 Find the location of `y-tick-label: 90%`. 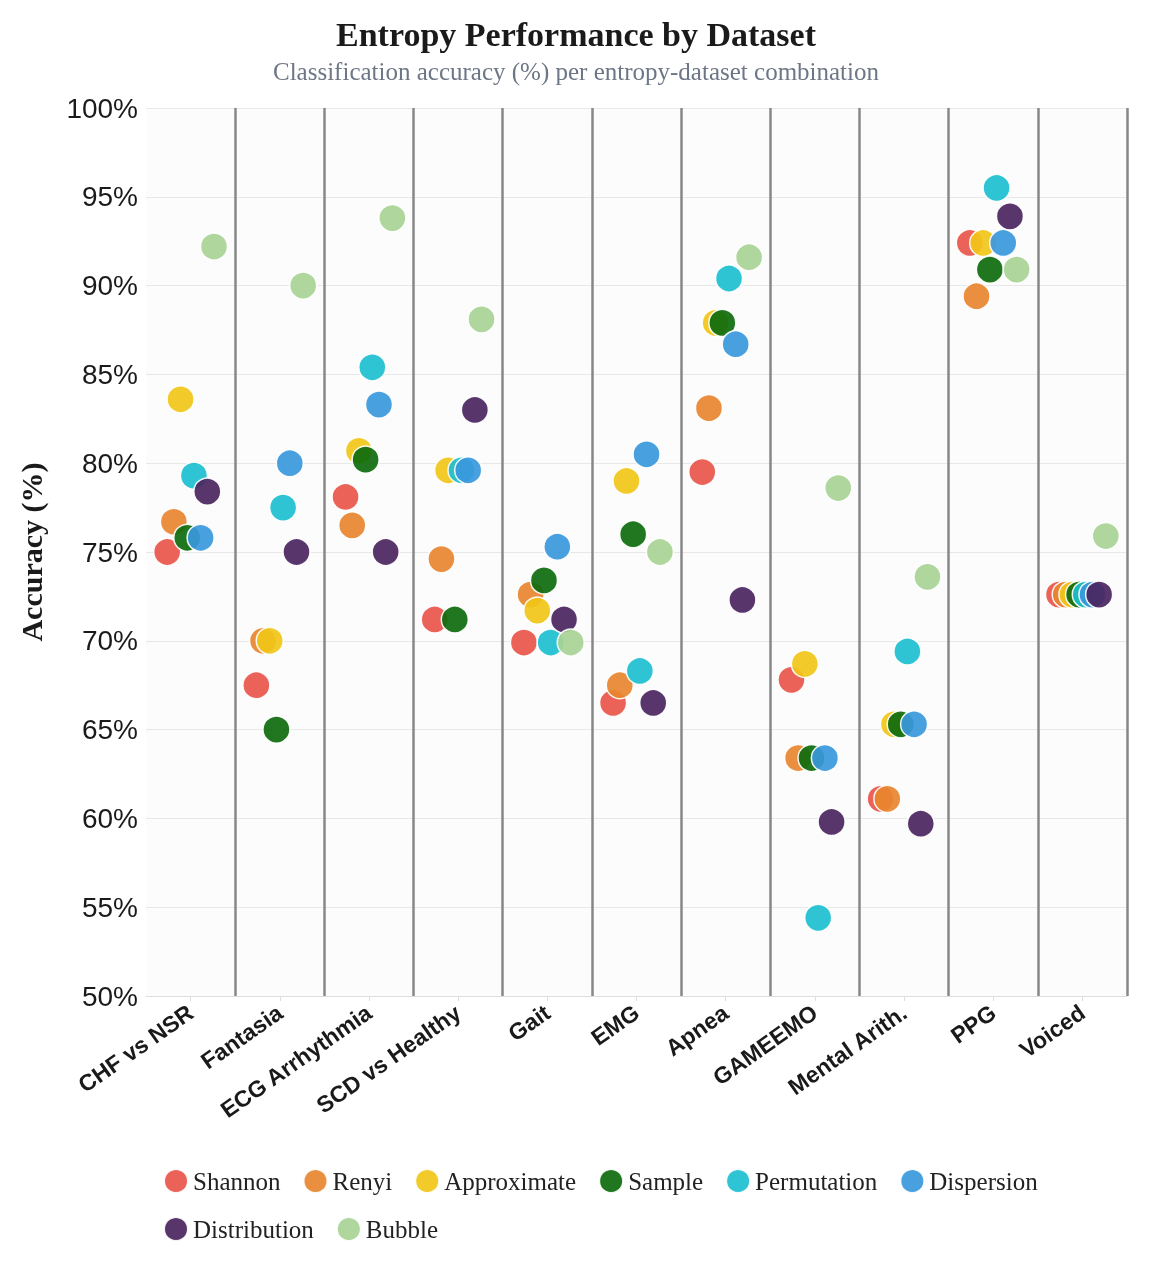

y-tick-label: 90% is located at coordinates (109, 286).